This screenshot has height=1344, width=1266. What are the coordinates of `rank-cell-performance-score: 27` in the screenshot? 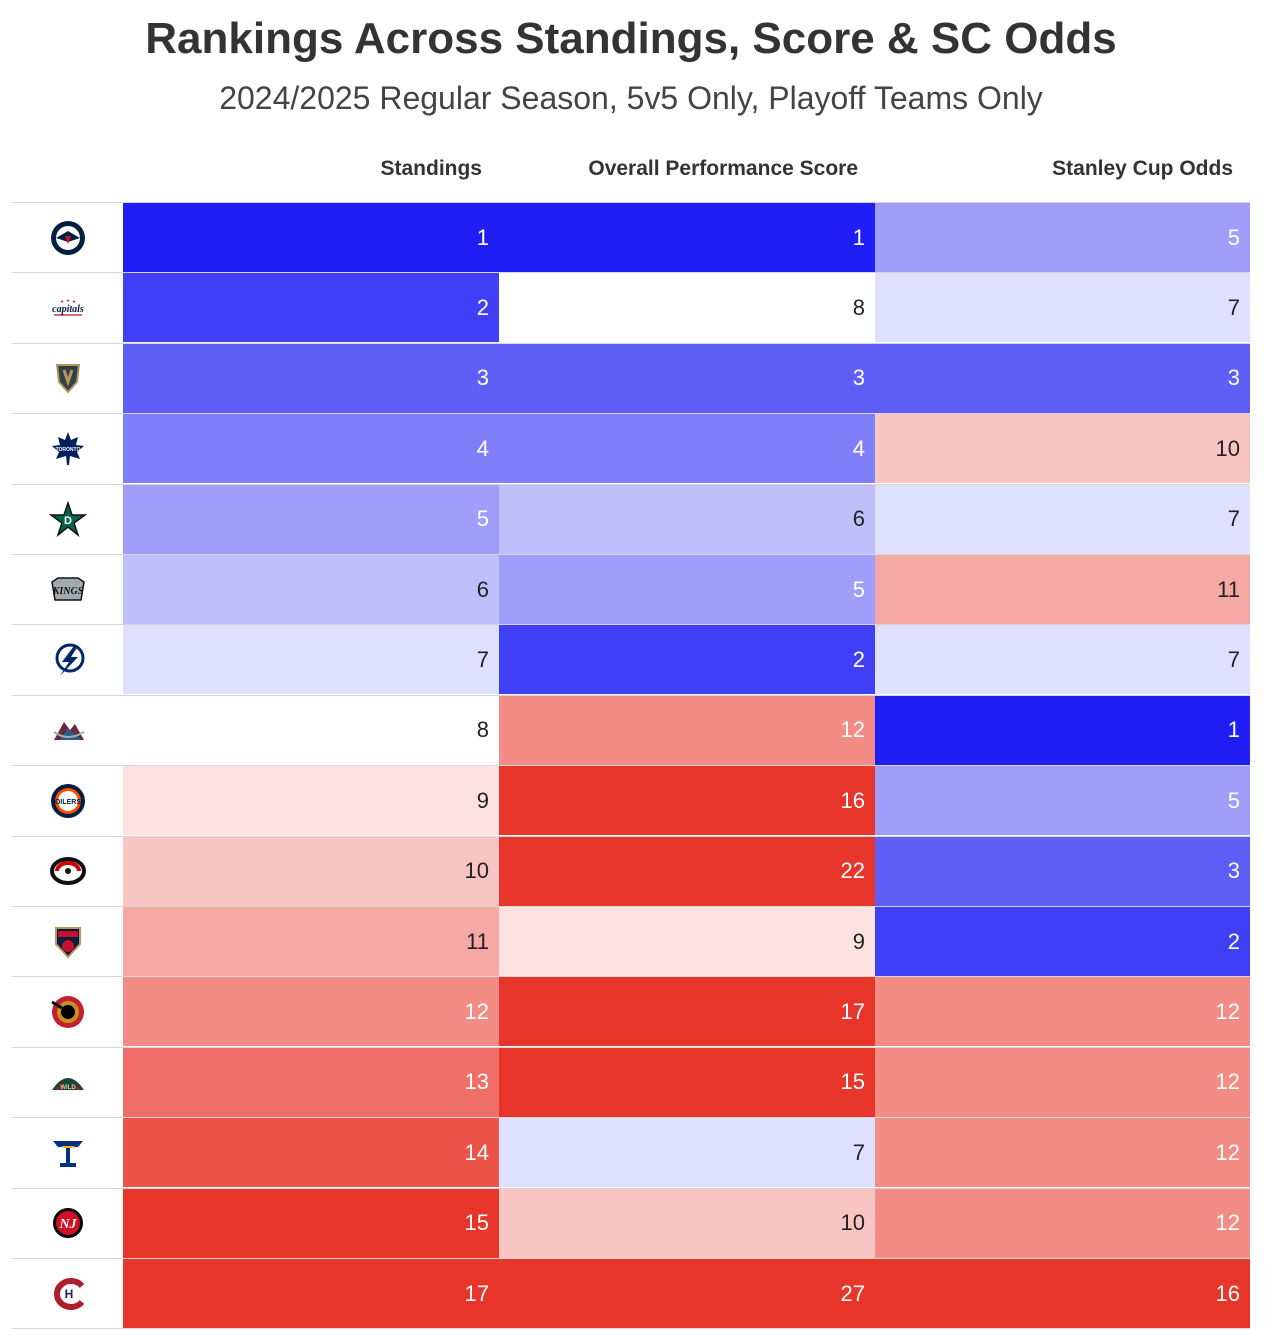 It's located at (687, 1293).